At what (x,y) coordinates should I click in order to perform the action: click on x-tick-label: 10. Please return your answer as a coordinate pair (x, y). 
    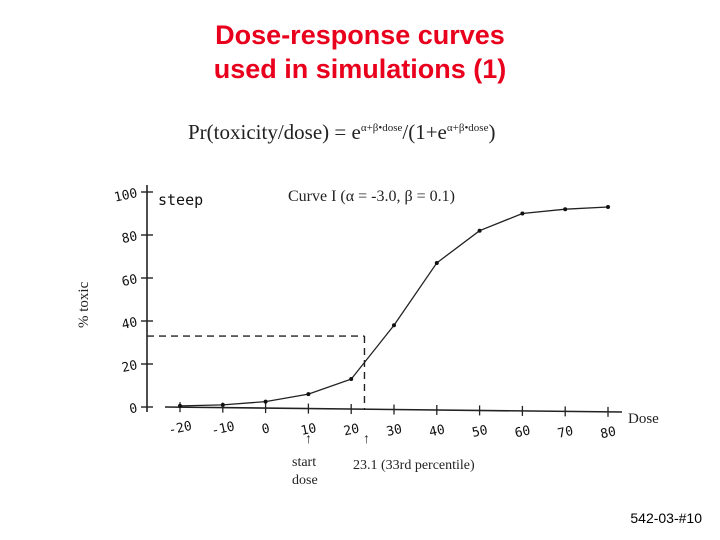
    Looking at the image, I should click on (308, 430).